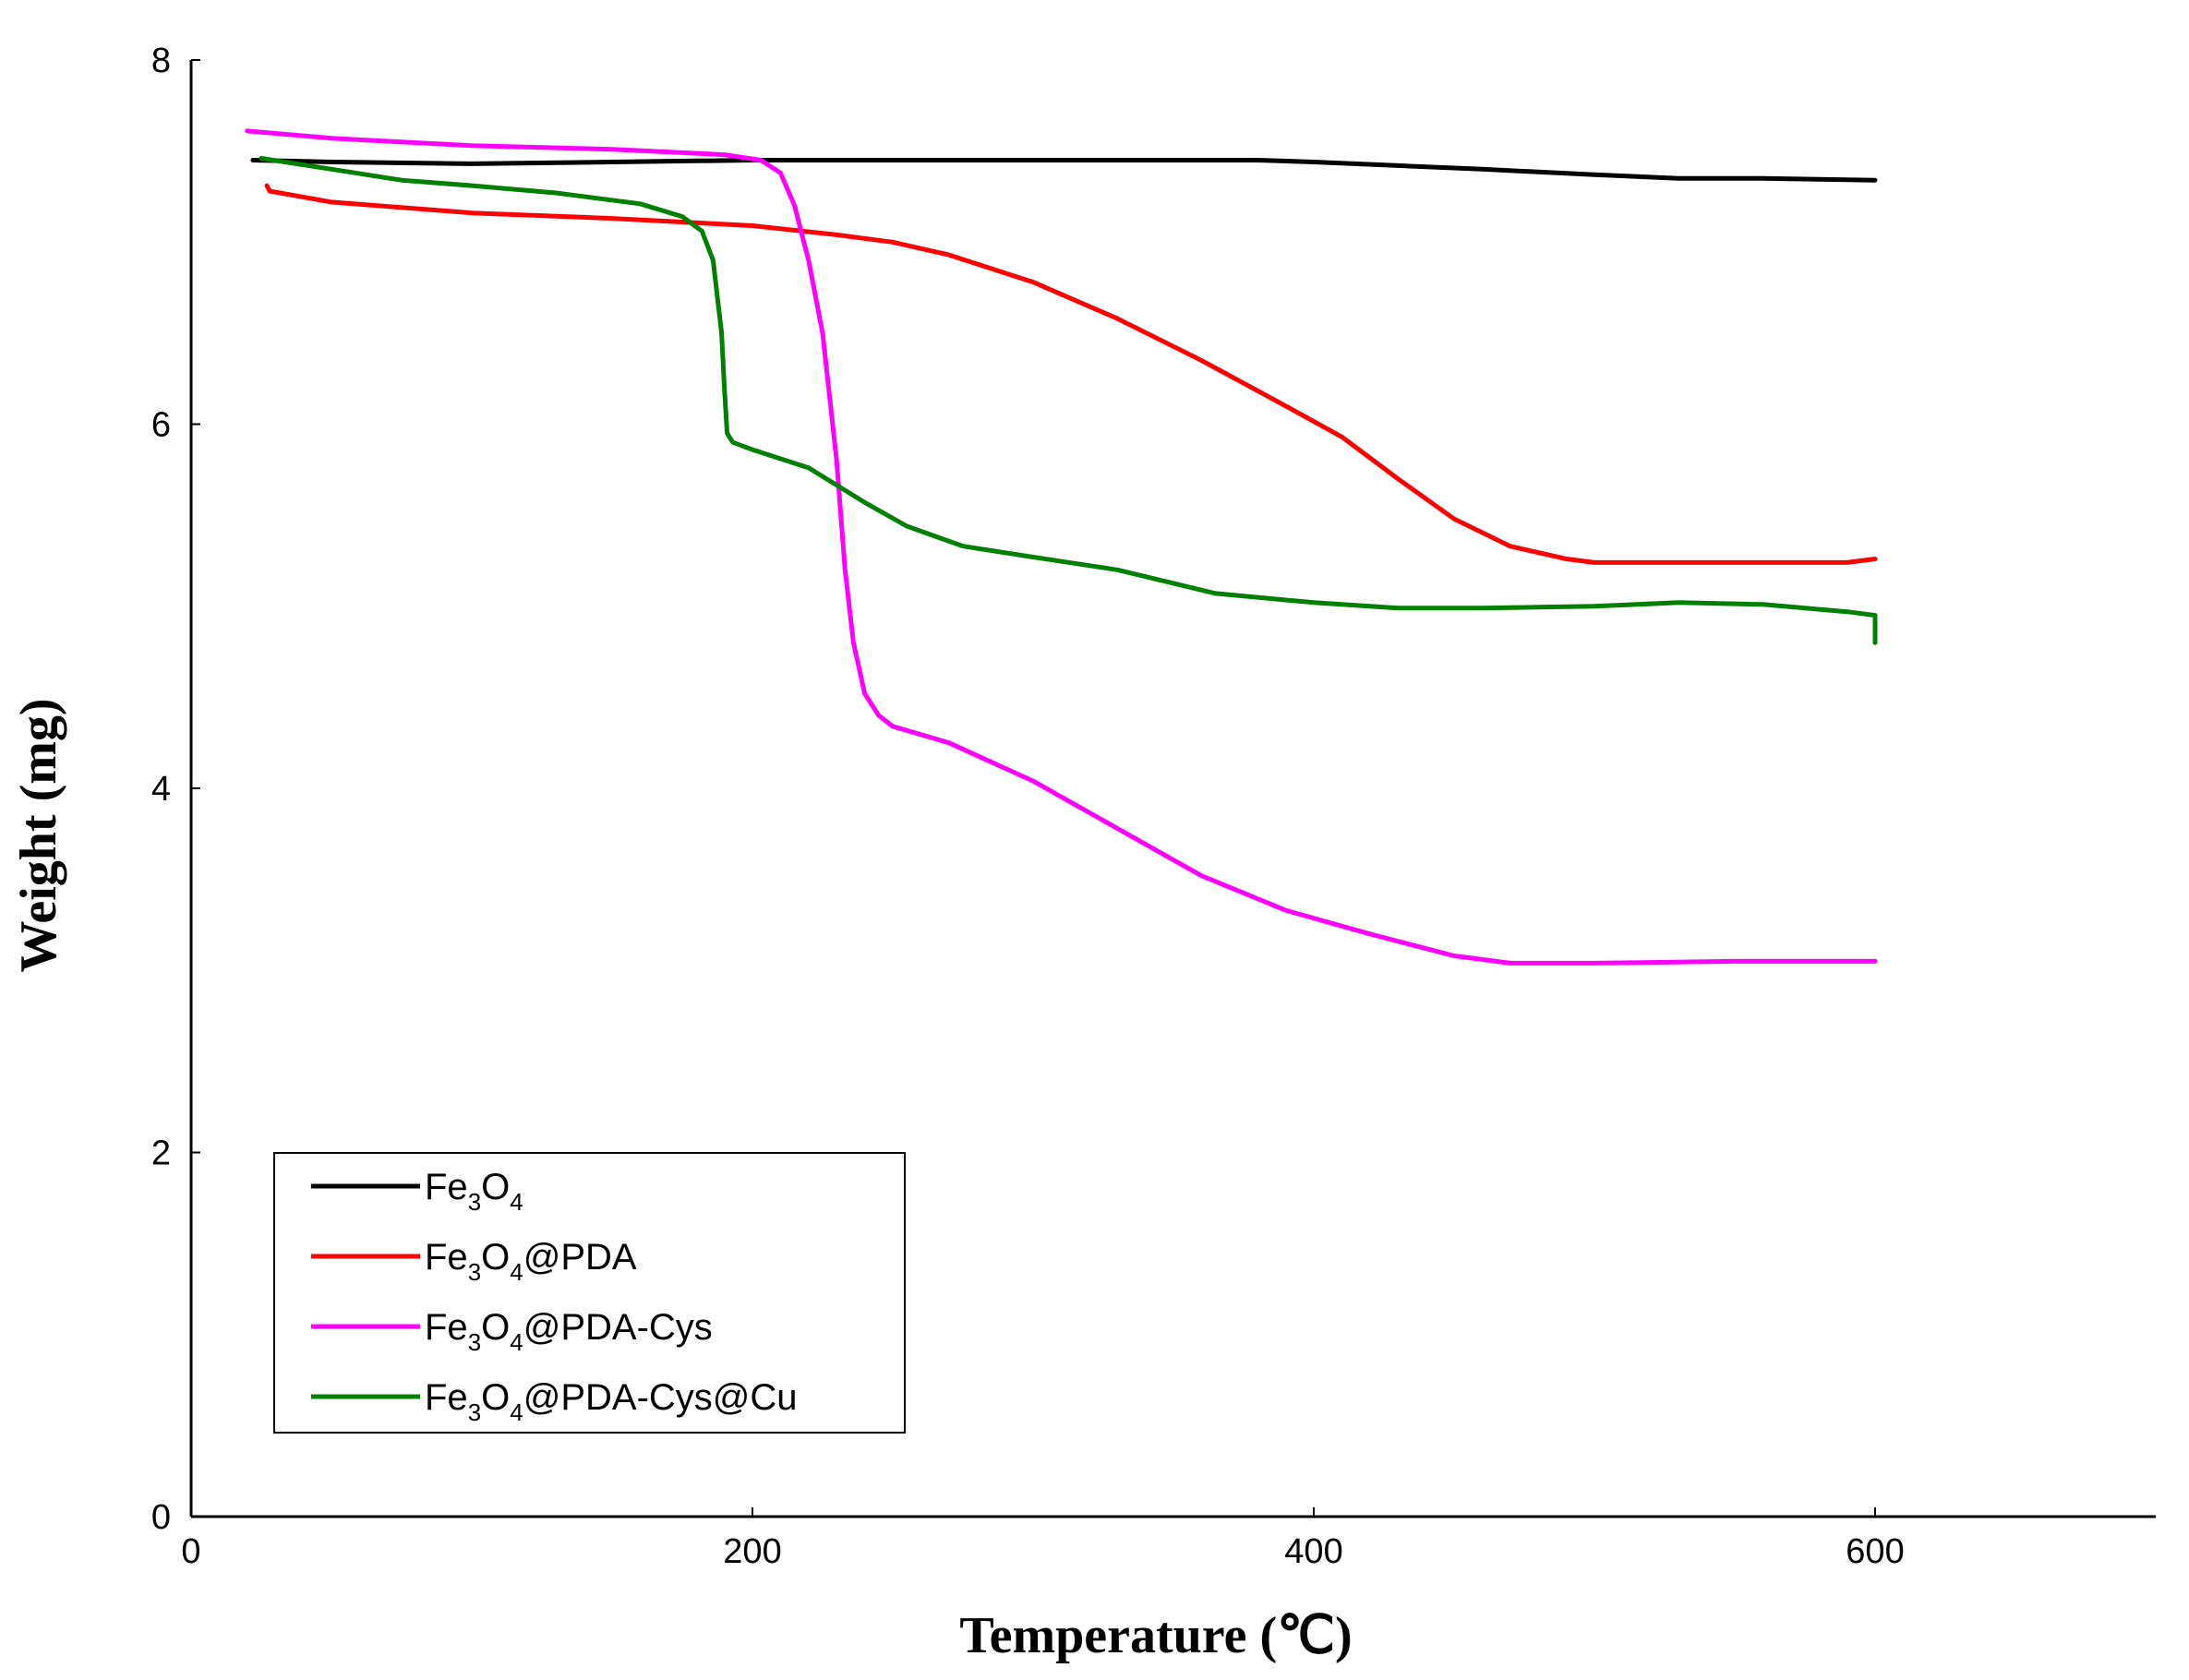 This screenshot has height=1680, width=2189. Describe the element at coordinates (1155, 1635) in the screenshot. I see `x-axis-title: Temperature (℃)` at that location.